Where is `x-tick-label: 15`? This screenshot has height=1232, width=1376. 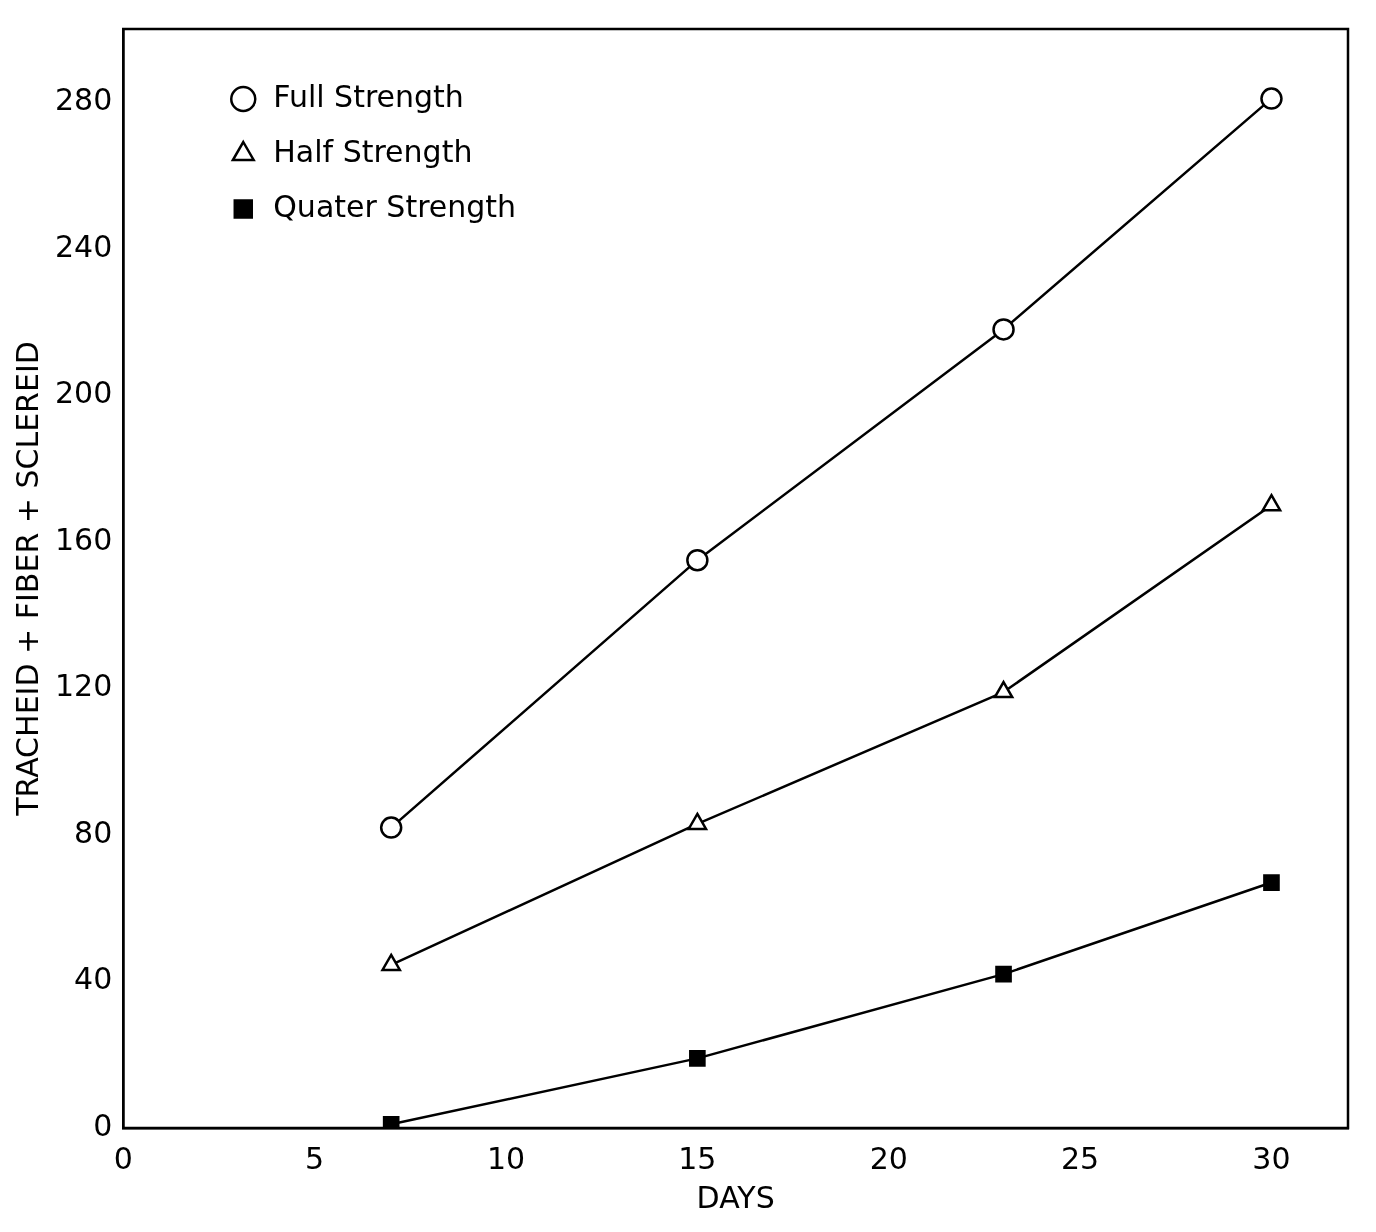
x-tick-label: 15 is located at coordinates (697, 1158).